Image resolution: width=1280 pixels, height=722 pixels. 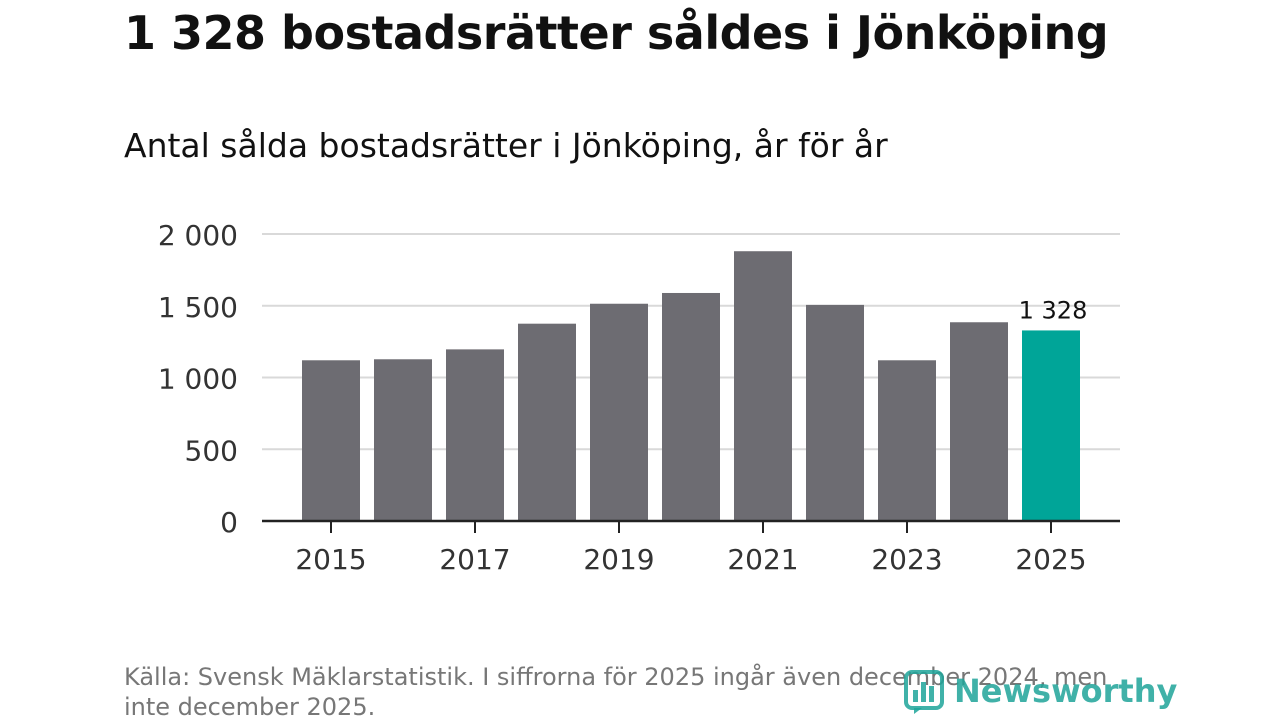 I want to click on chart-title: 1 328 bostadsrätter såldes i Jönköping, so click(x=616, y=33).